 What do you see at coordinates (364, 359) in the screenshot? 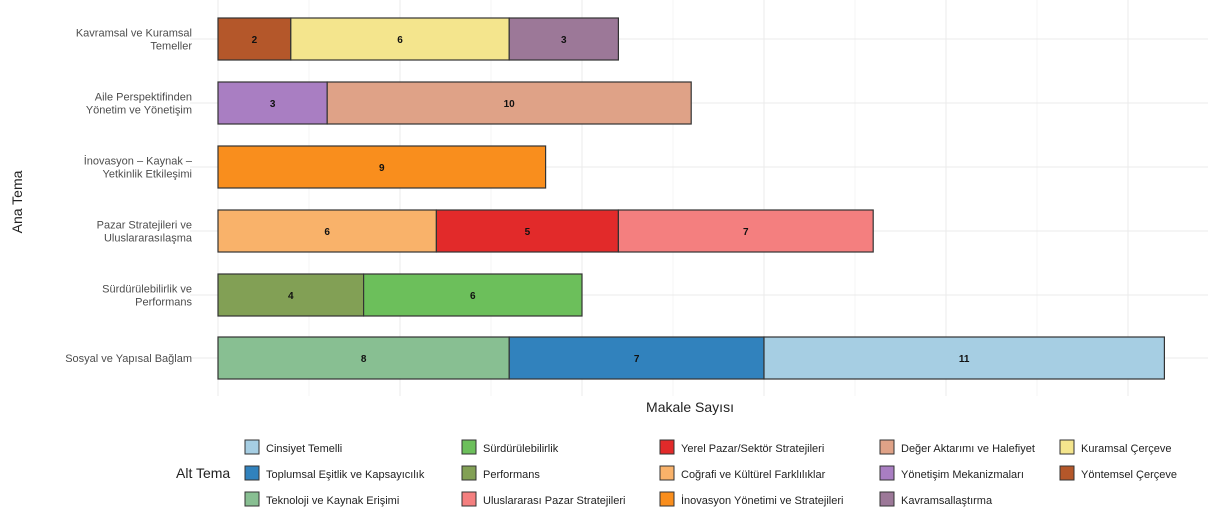
I see `bar-value-label: 8` at bounding box center [364, 359].